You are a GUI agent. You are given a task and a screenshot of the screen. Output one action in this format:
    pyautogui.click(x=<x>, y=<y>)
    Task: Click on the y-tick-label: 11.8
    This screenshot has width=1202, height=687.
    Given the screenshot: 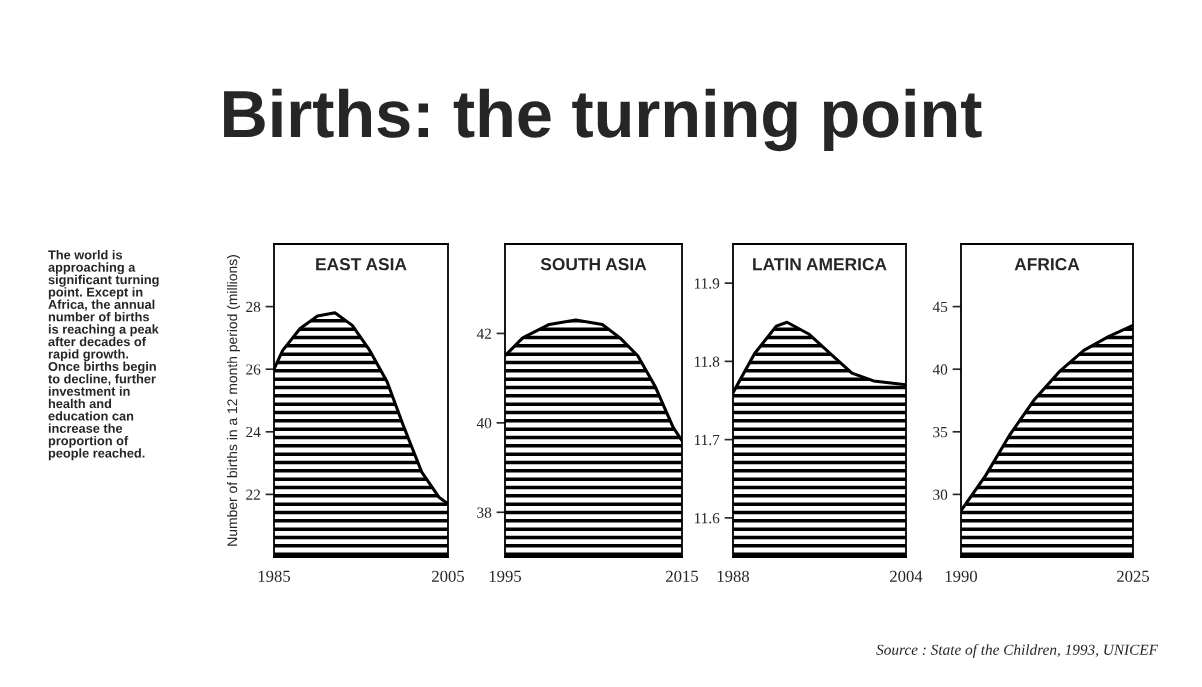 What is the action you would take?
    pyautogui.click(x=707, y=361)
    